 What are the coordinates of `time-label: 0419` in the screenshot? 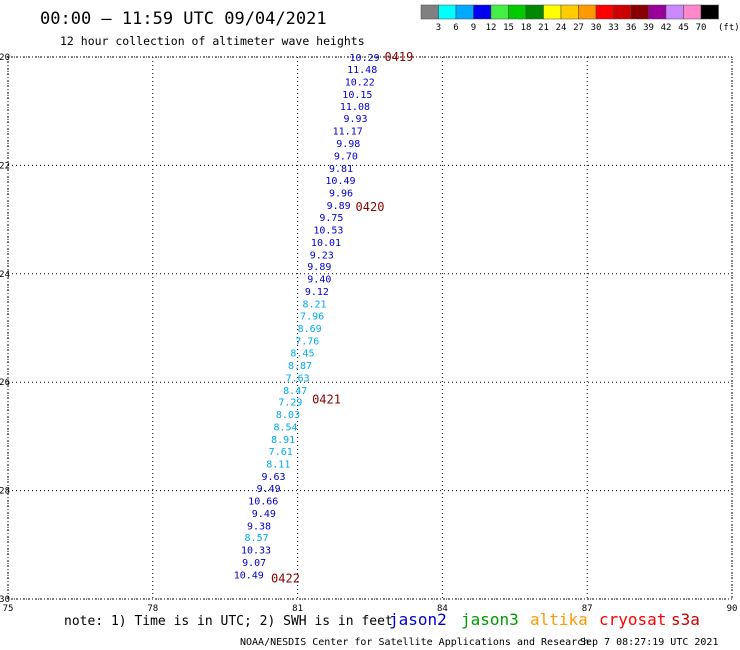 It's located at (398, 57).